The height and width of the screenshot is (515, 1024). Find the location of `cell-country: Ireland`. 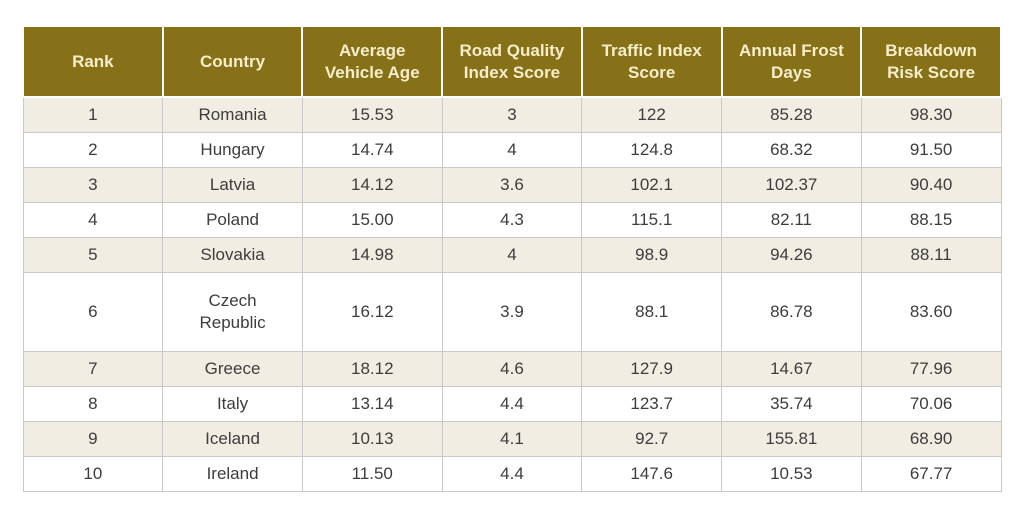

cell-country: Ireland is located at coordinates (232, 474).